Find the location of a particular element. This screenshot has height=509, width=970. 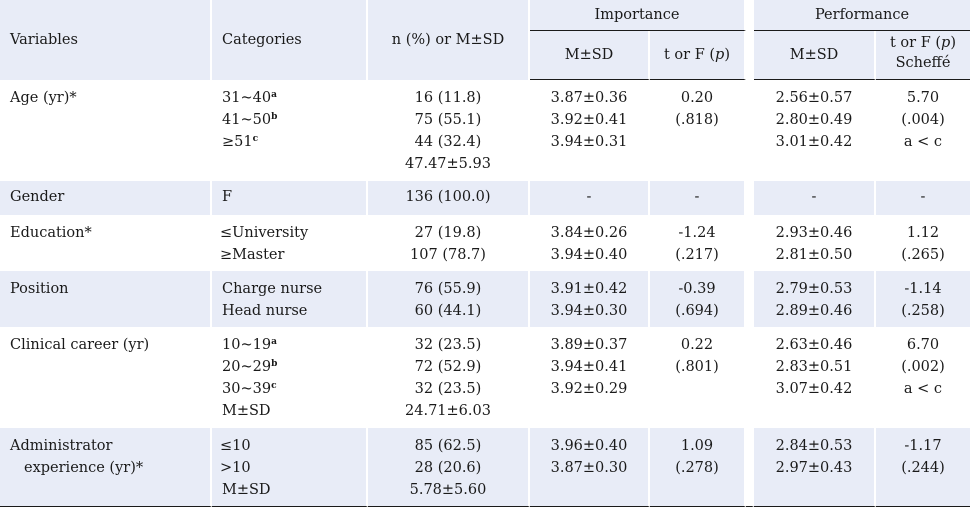

performance-msd-cell: - is located at coordinates (815, 198).